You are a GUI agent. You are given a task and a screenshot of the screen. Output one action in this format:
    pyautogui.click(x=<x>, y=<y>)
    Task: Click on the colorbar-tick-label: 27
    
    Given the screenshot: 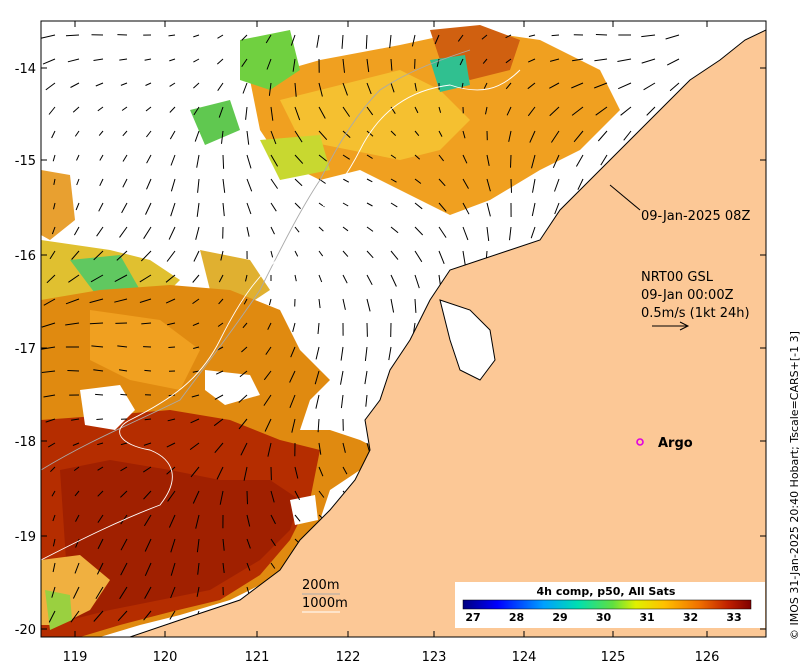 What is the action you would take?
    pyautogui.click(x=472, y=617)
    